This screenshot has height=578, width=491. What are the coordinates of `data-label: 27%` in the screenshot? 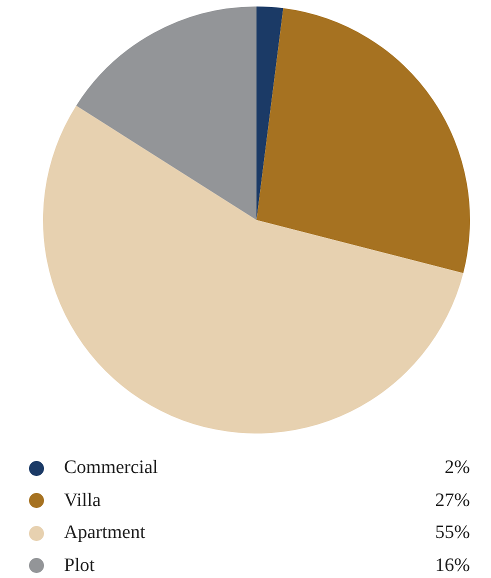 It's located at (452, 501).